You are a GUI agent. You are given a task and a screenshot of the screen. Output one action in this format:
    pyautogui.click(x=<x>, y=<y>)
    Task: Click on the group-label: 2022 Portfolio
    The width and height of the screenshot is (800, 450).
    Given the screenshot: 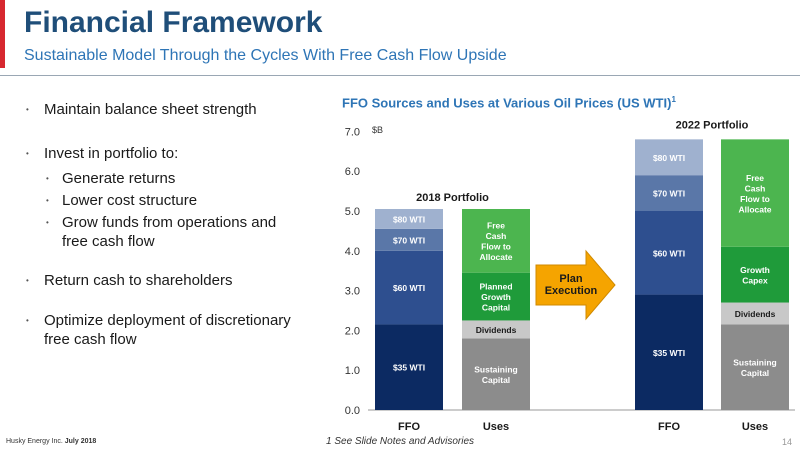 What is the action you would take?
    pyautogui.click(x=712, y=125)
    